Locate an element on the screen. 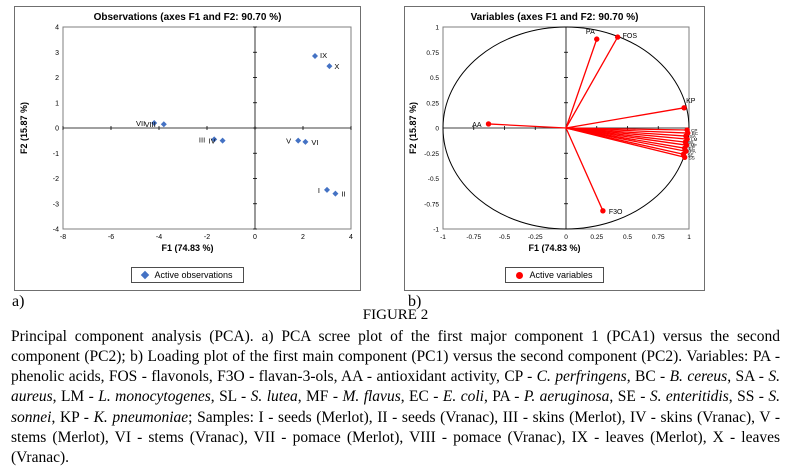  point-label: MF is located at coordinates (694, 145).